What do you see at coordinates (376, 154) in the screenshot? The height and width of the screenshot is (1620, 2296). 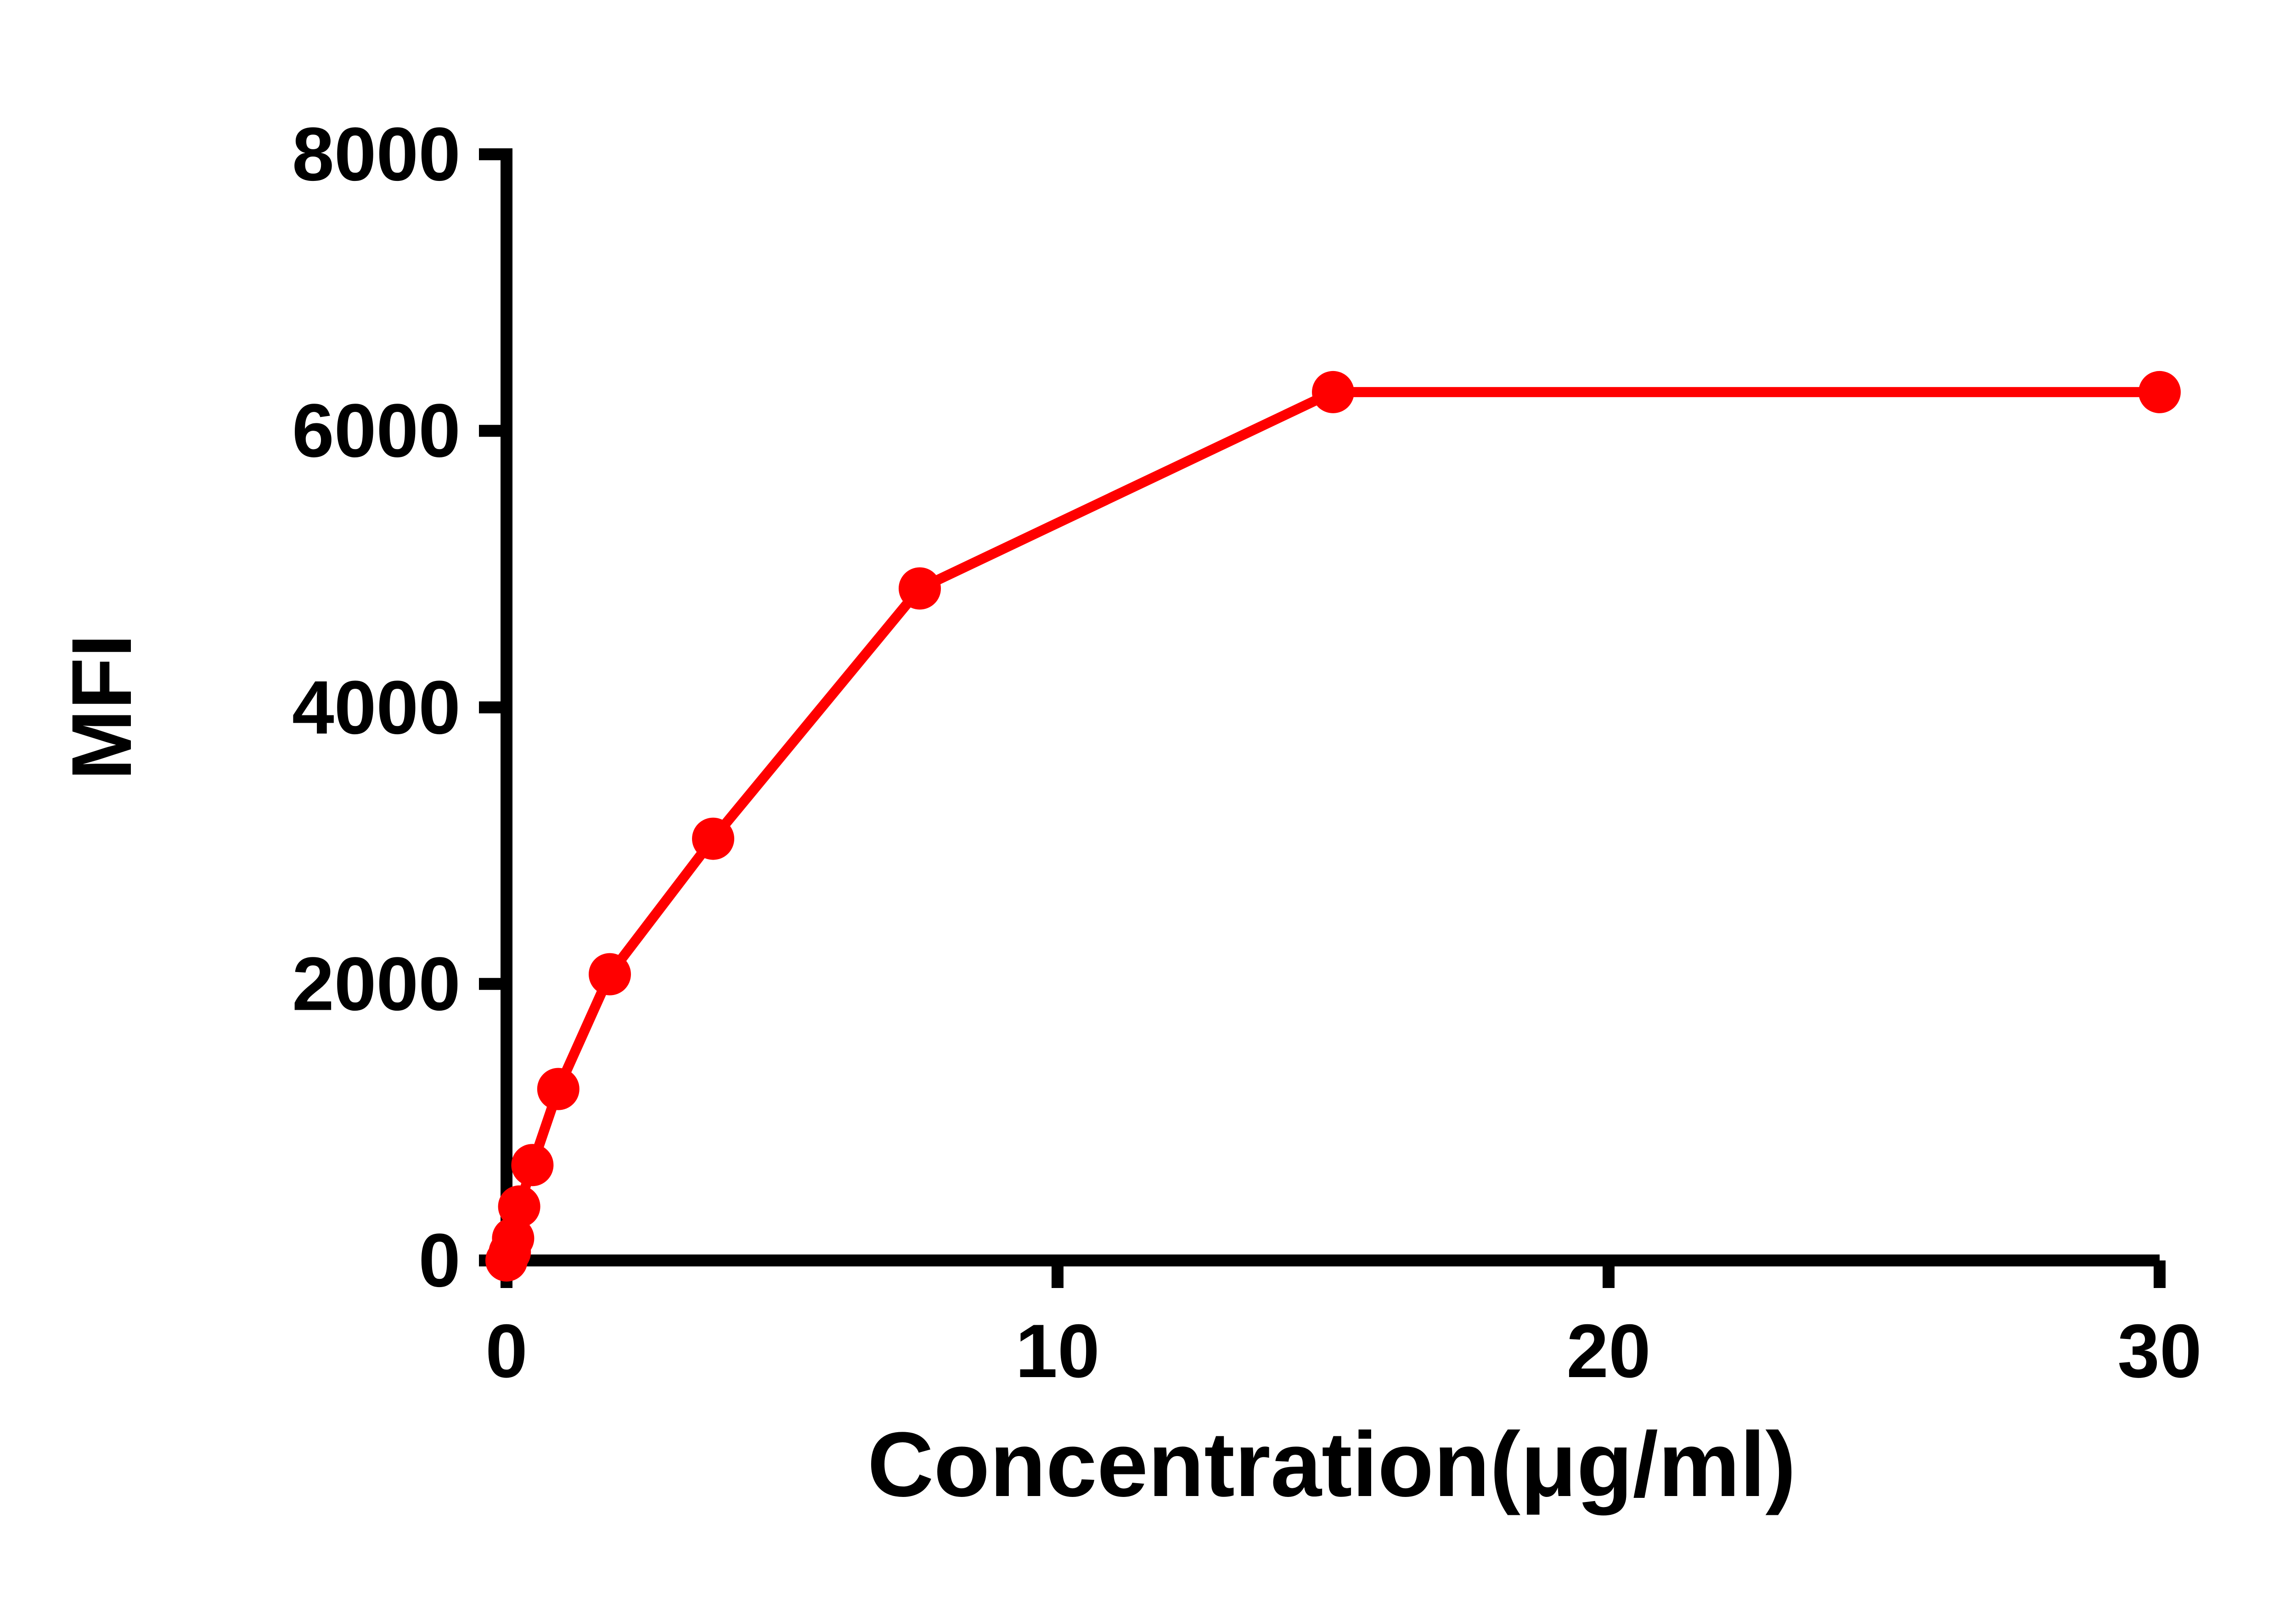 I see `y-tick-label-8000: 8000` at bounding box center [376, 154].